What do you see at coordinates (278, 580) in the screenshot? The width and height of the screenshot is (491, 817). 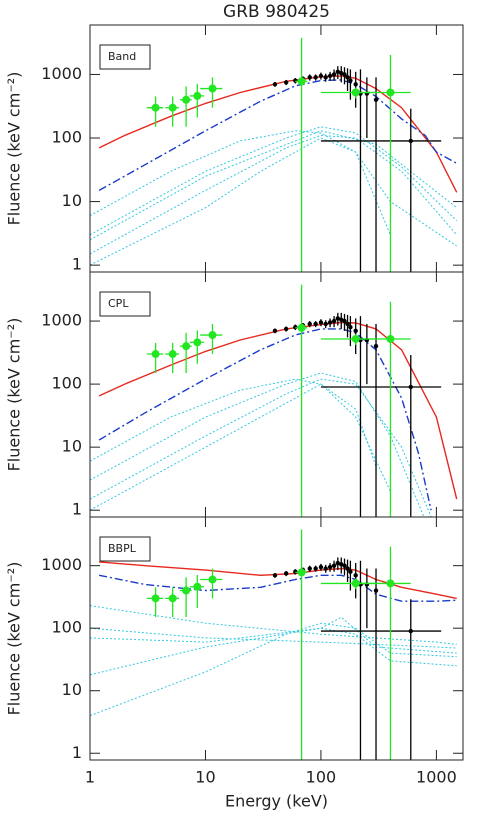 I see `solid-line` at bounding box center [278, 580].